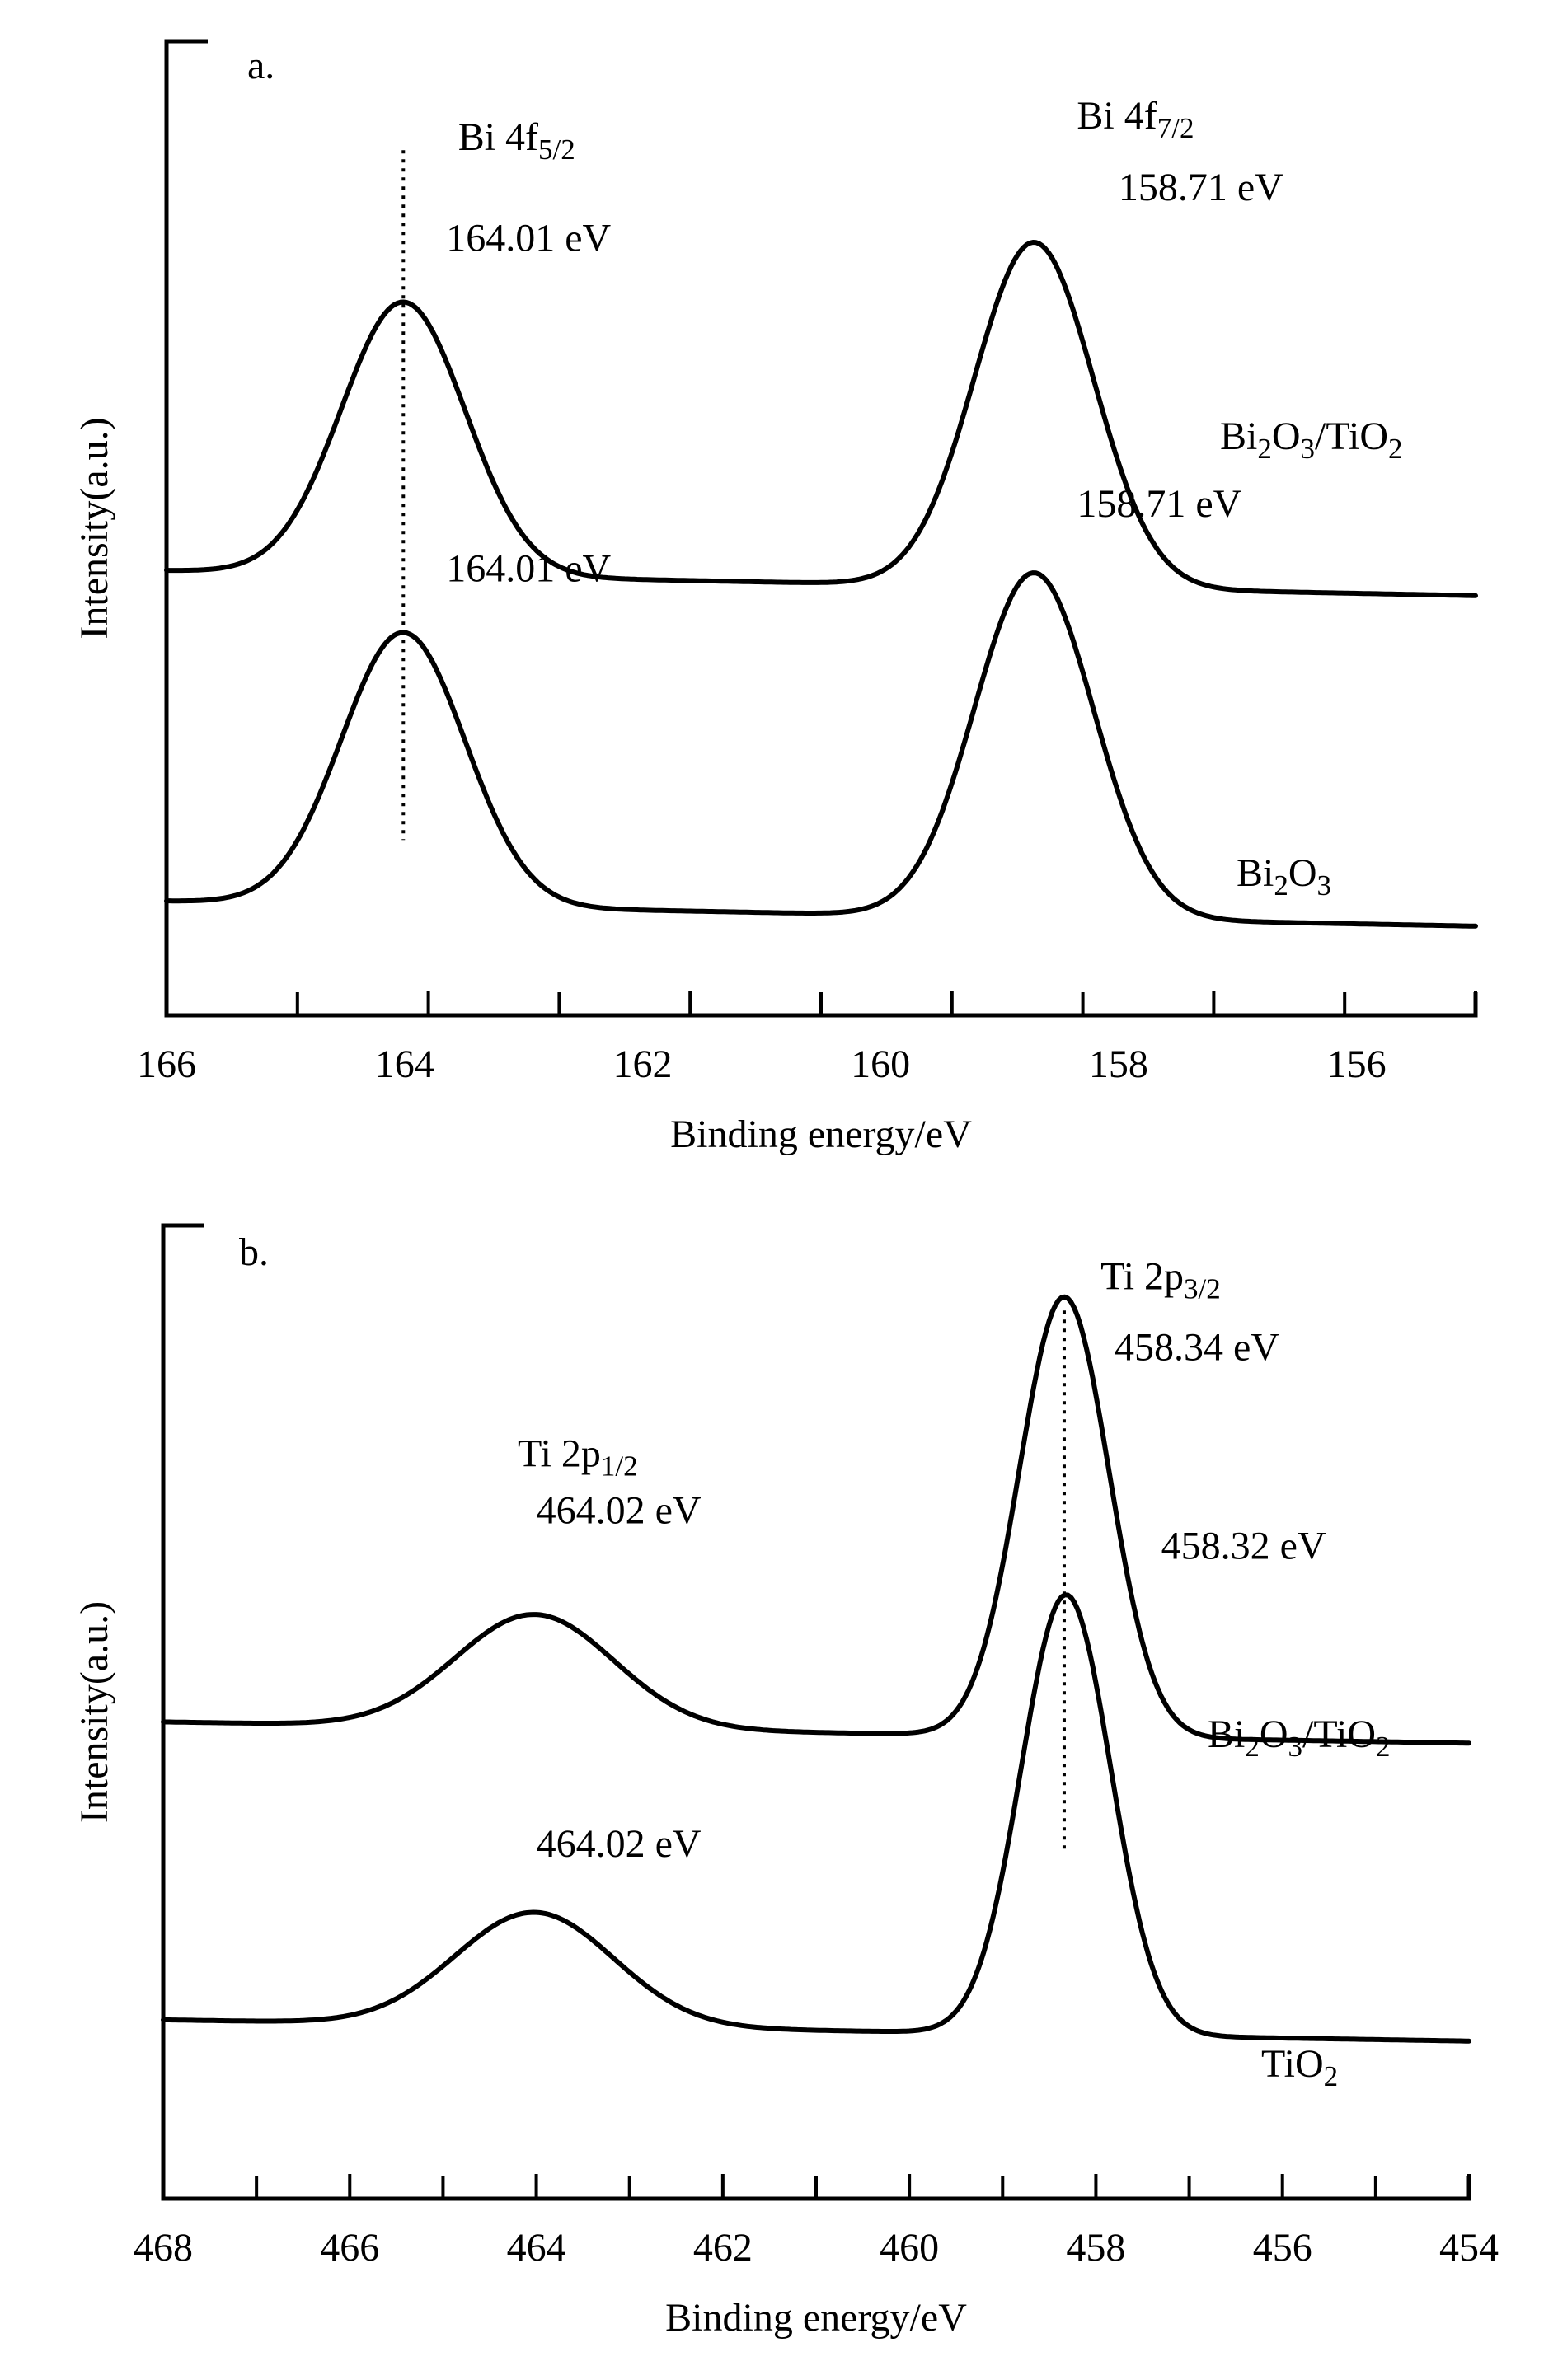 The height and width of the screenshot is (2380, 1558). Describe the element at coordinates (556, 150) in the screenshot. I see `peak-annotation-part: 5/2` at that location.